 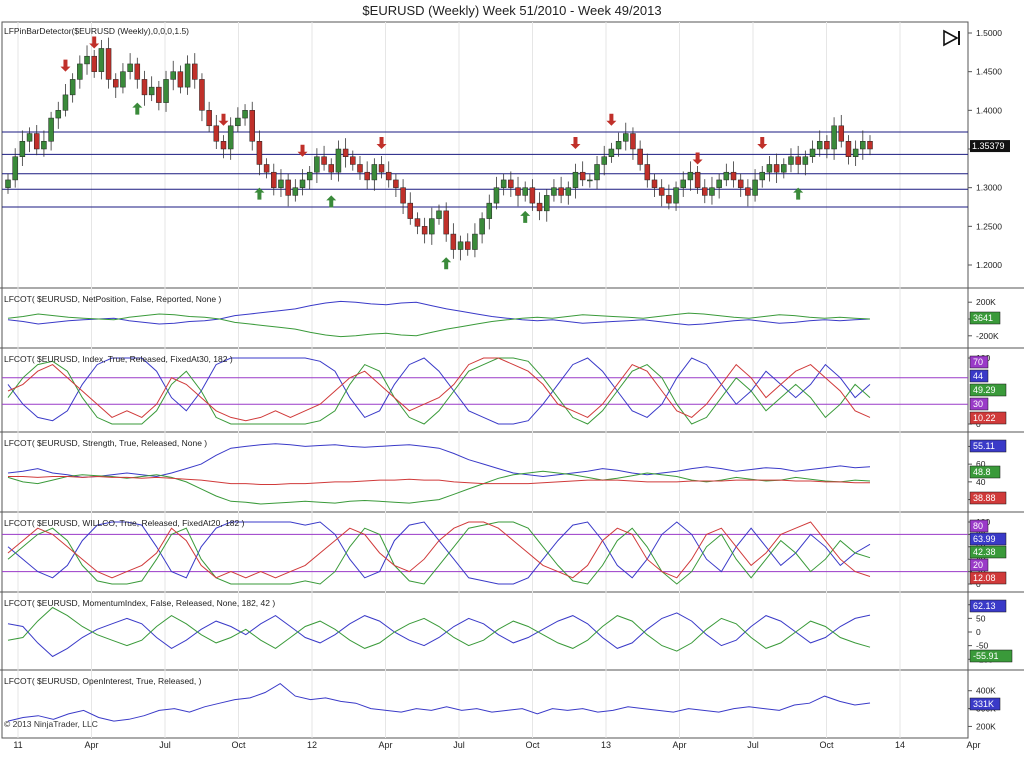 What do you see at coordinates (989, 188) in the screenshot?
I see `y-tick-label: 1.3000` at bounding box center [989, 188].